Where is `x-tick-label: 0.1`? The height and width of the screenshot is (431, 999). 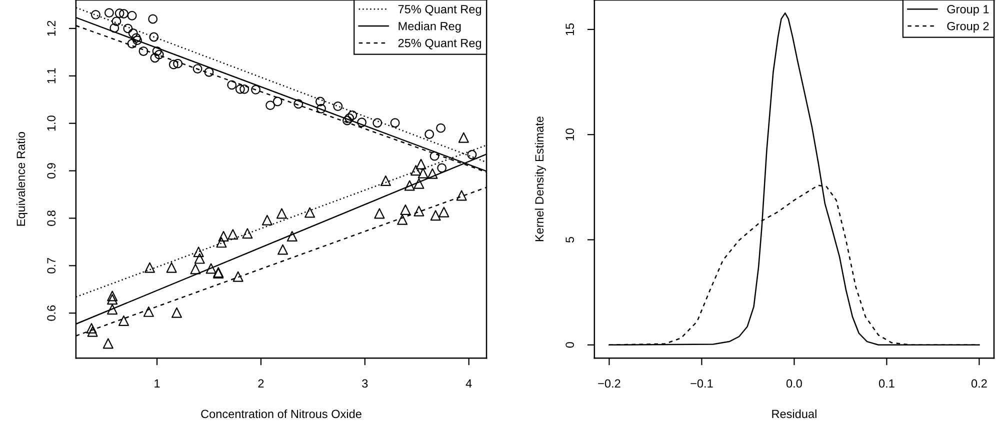 x-tick-label: 0.1 is located at coordinates (886, 383).